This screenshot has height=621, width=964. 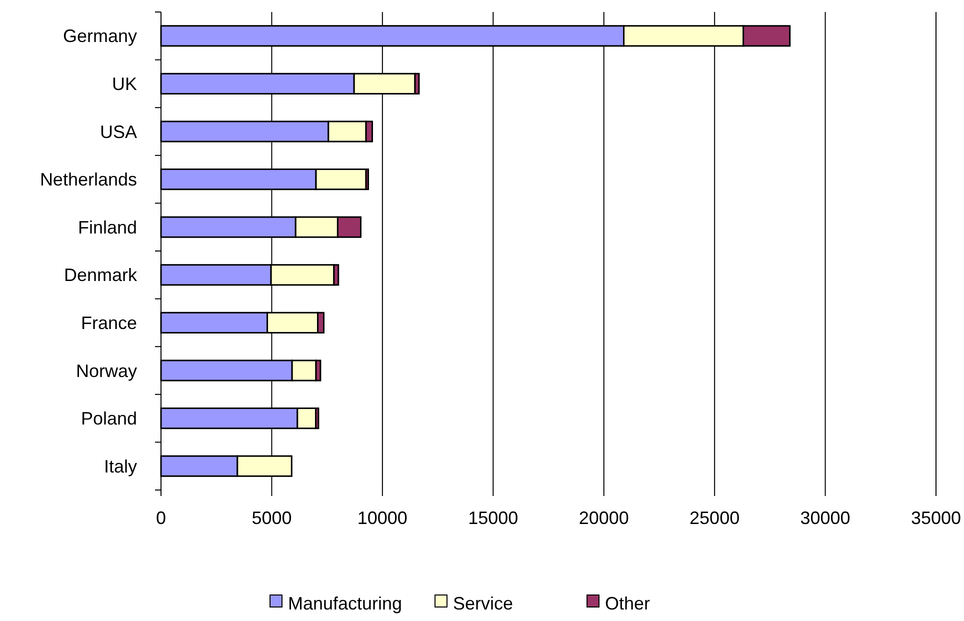 I want to click on x-tick-label: 0, so click(x=161, y=518).